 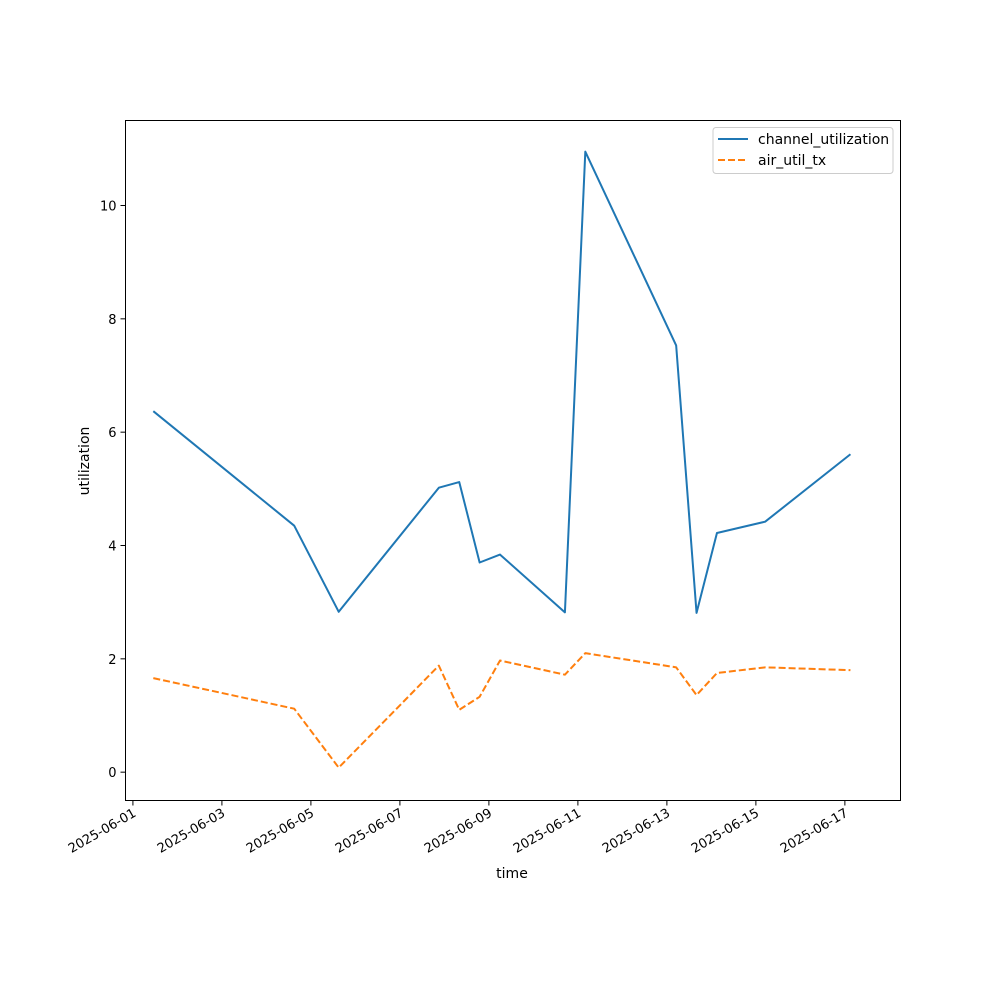 What do you see at coordinates (512, 874) in the screenshot?
I see `x-axis-label: time` at bounding box center [512, 874].